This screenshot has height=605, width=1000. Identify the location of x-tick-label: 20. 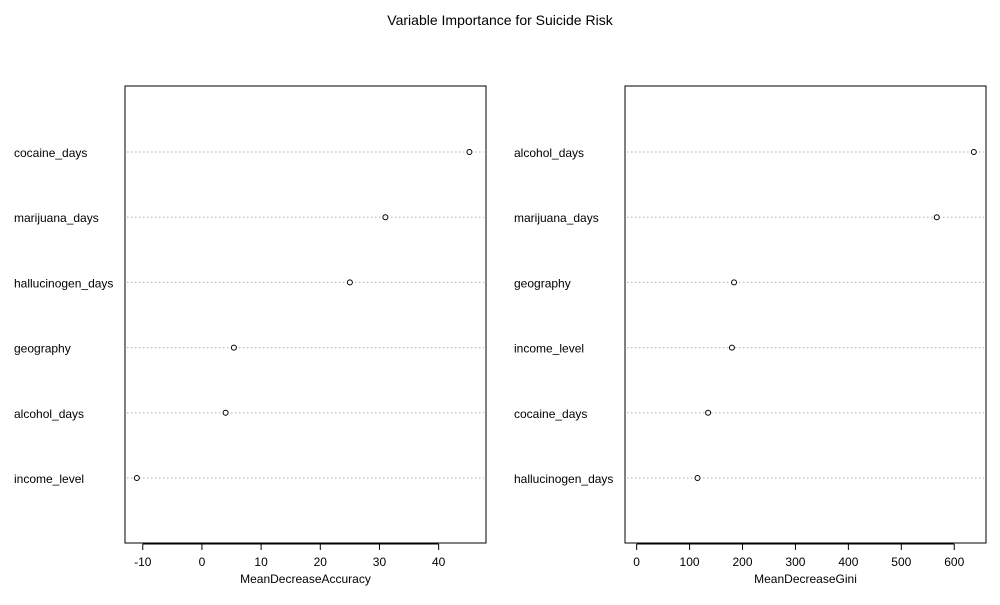
(321, 562).